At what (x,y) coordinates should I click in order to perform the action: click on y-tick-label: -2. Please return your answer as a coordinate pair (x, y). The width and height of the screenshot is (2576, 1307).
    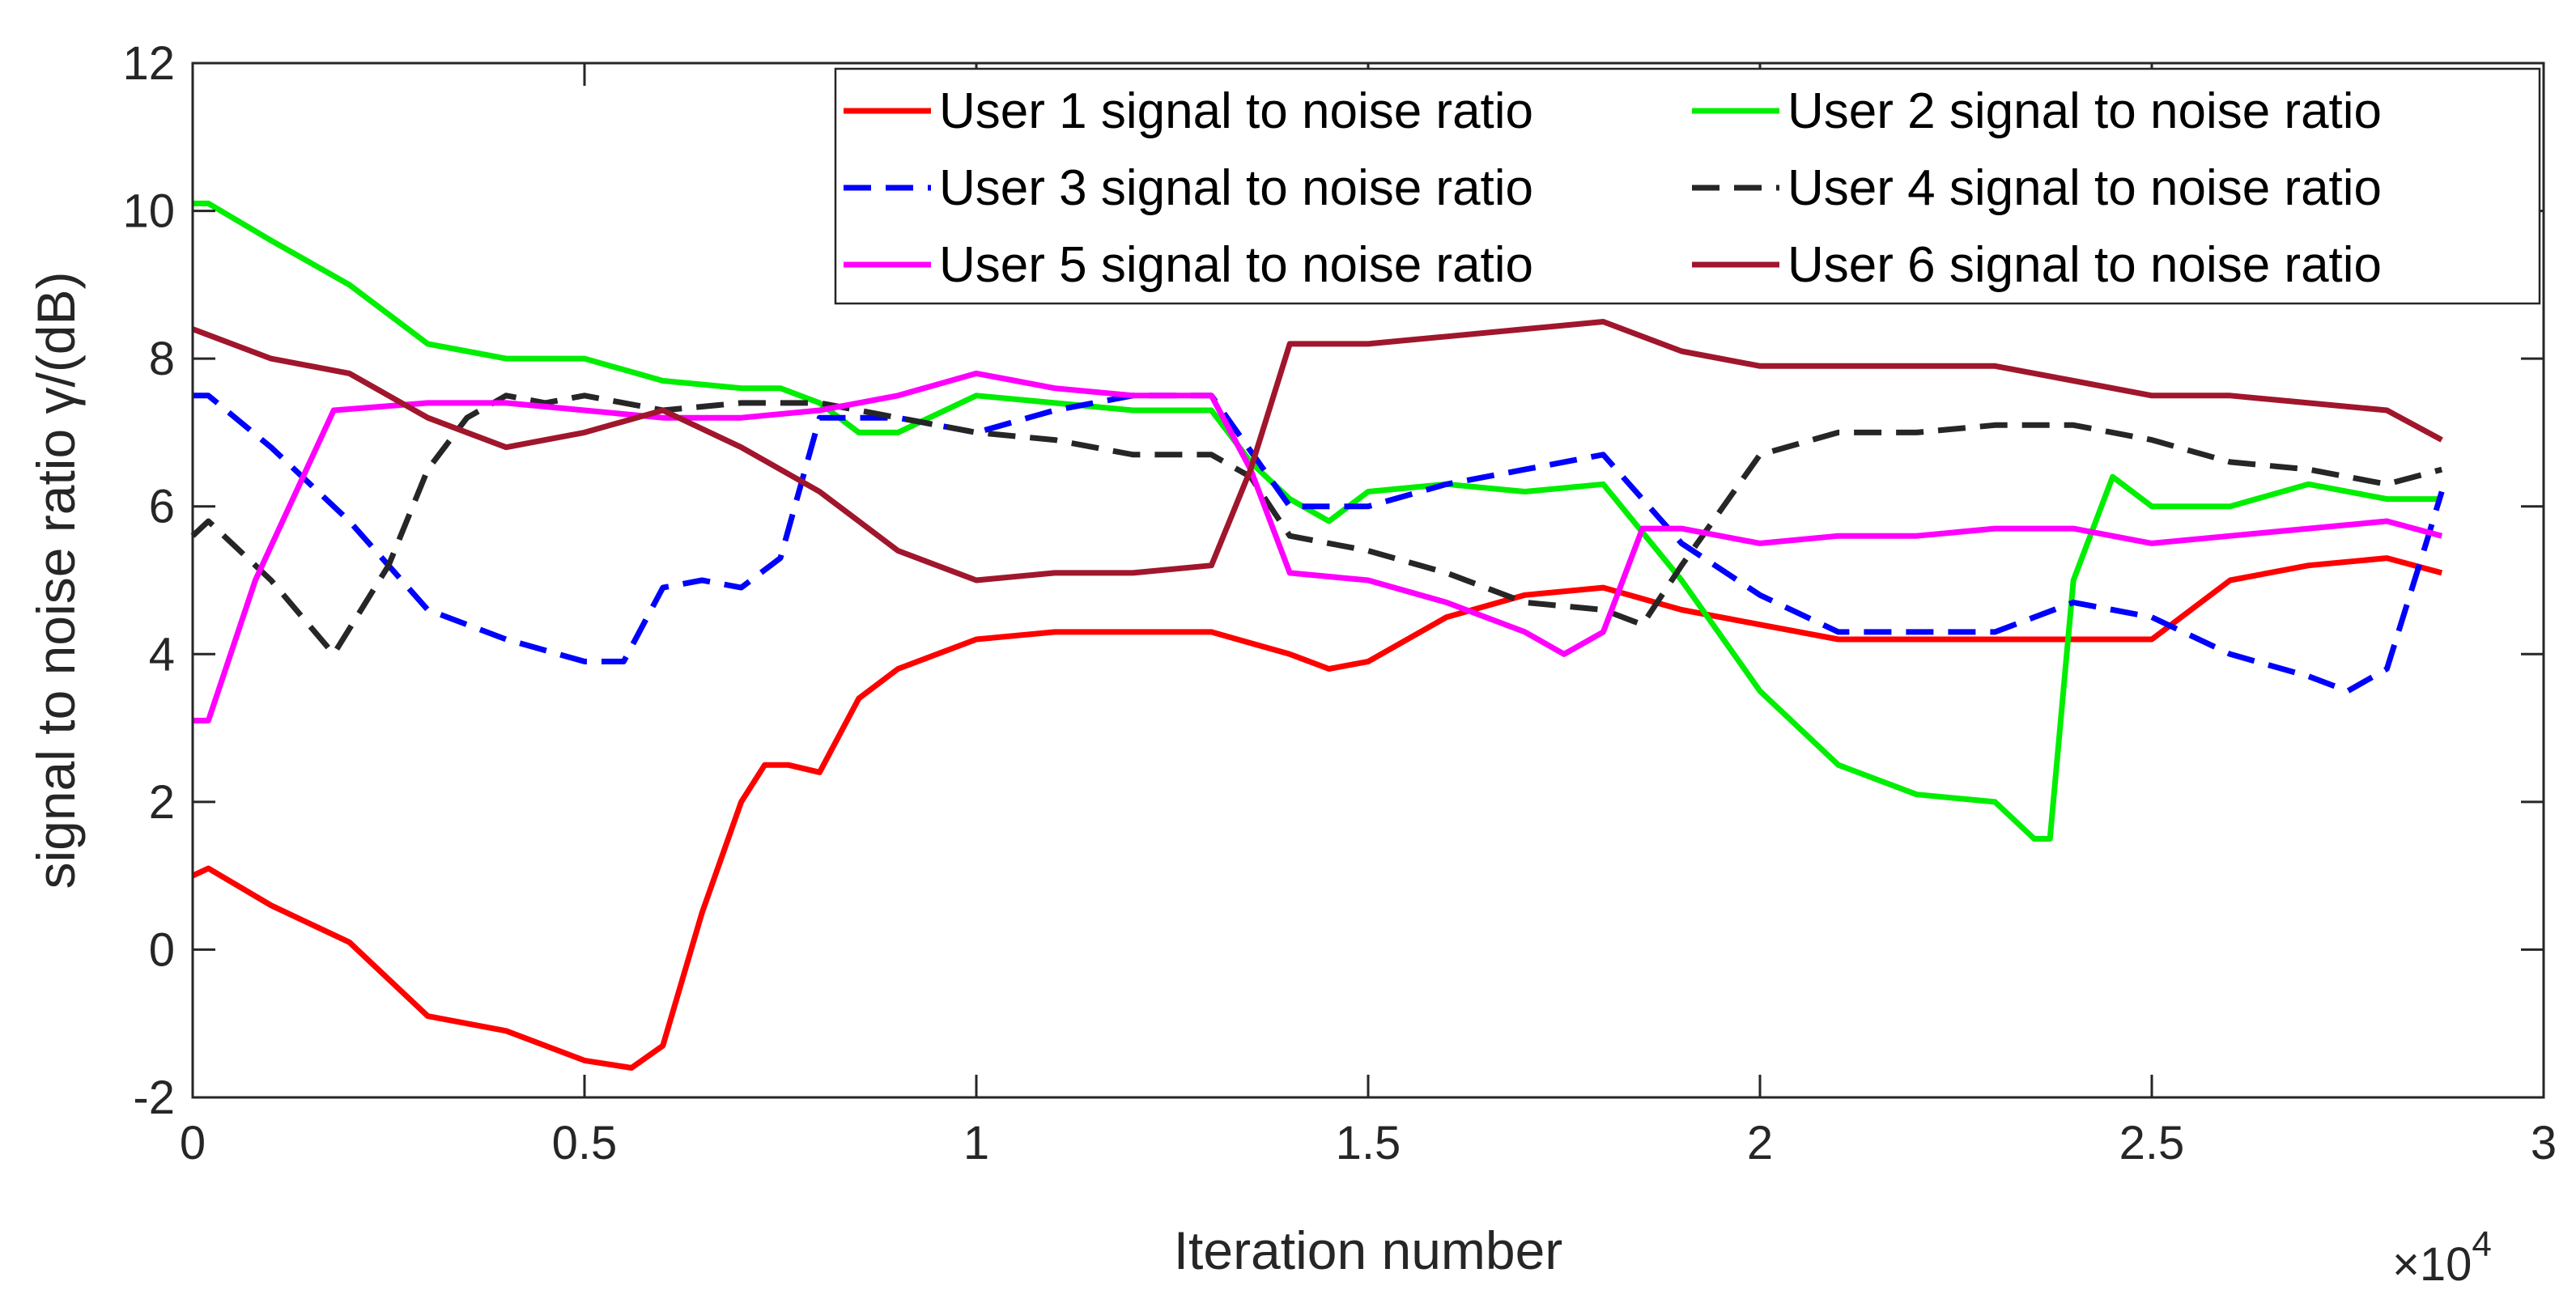
    Looking at the image, I should click on (154, 1097).